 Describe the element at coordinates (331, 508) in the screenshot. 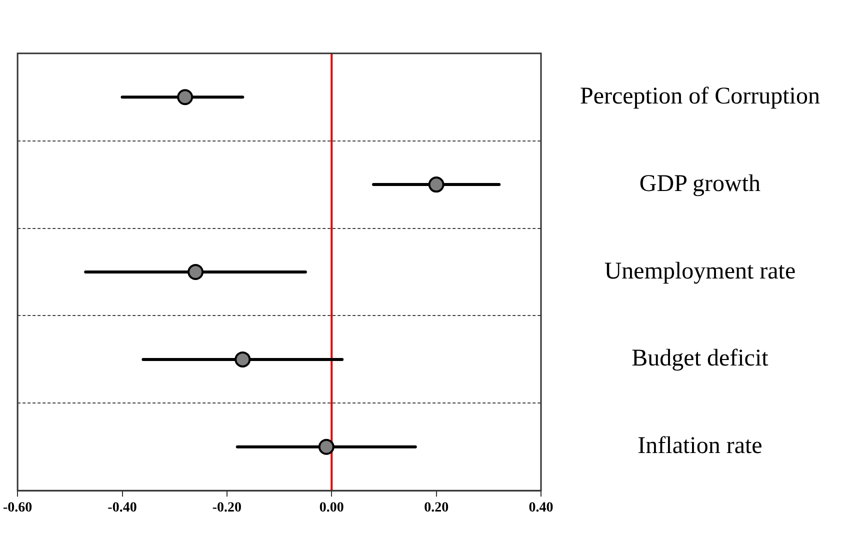

I see `x-tick-label: 0.00` at that location.